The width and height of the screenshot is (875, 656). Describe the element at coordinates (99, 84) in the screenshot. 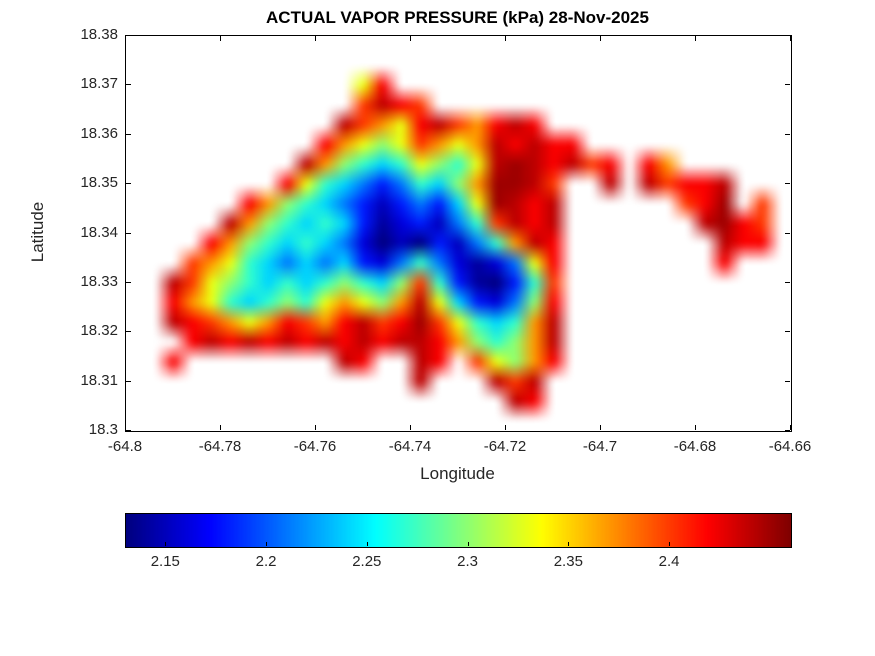

I see `y-tick-label: 18.37` at that location.